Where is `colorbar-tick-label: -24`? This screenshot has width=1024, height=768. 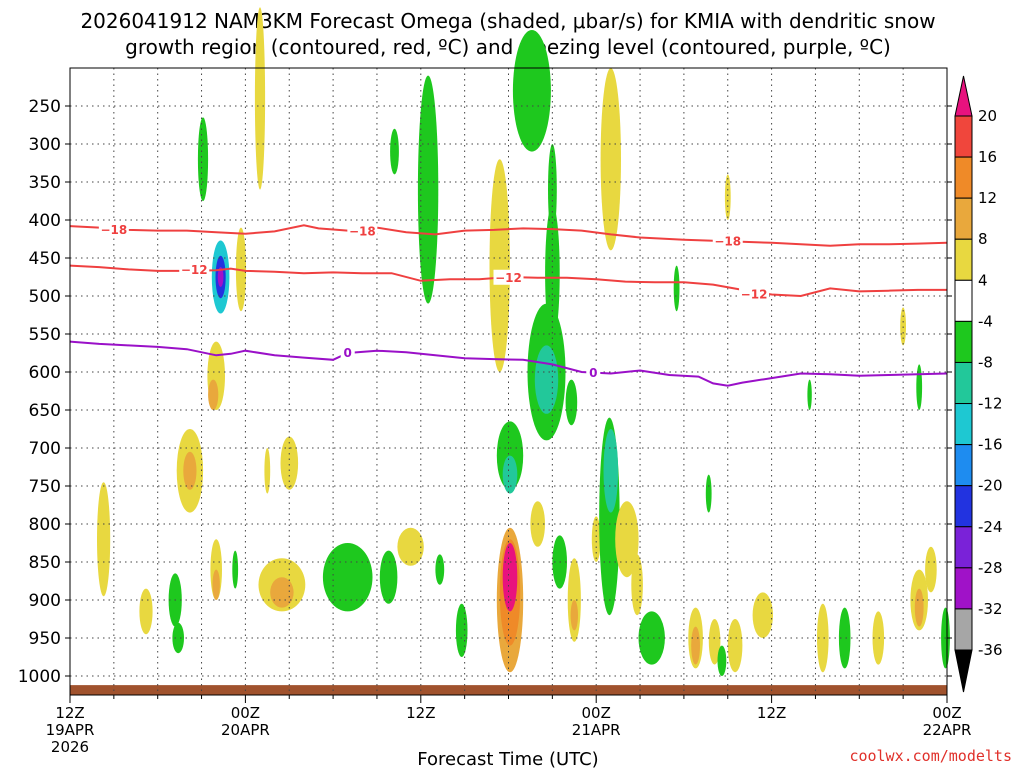
colorbar-tick-label: -24 is located at coordinates (990, 527).